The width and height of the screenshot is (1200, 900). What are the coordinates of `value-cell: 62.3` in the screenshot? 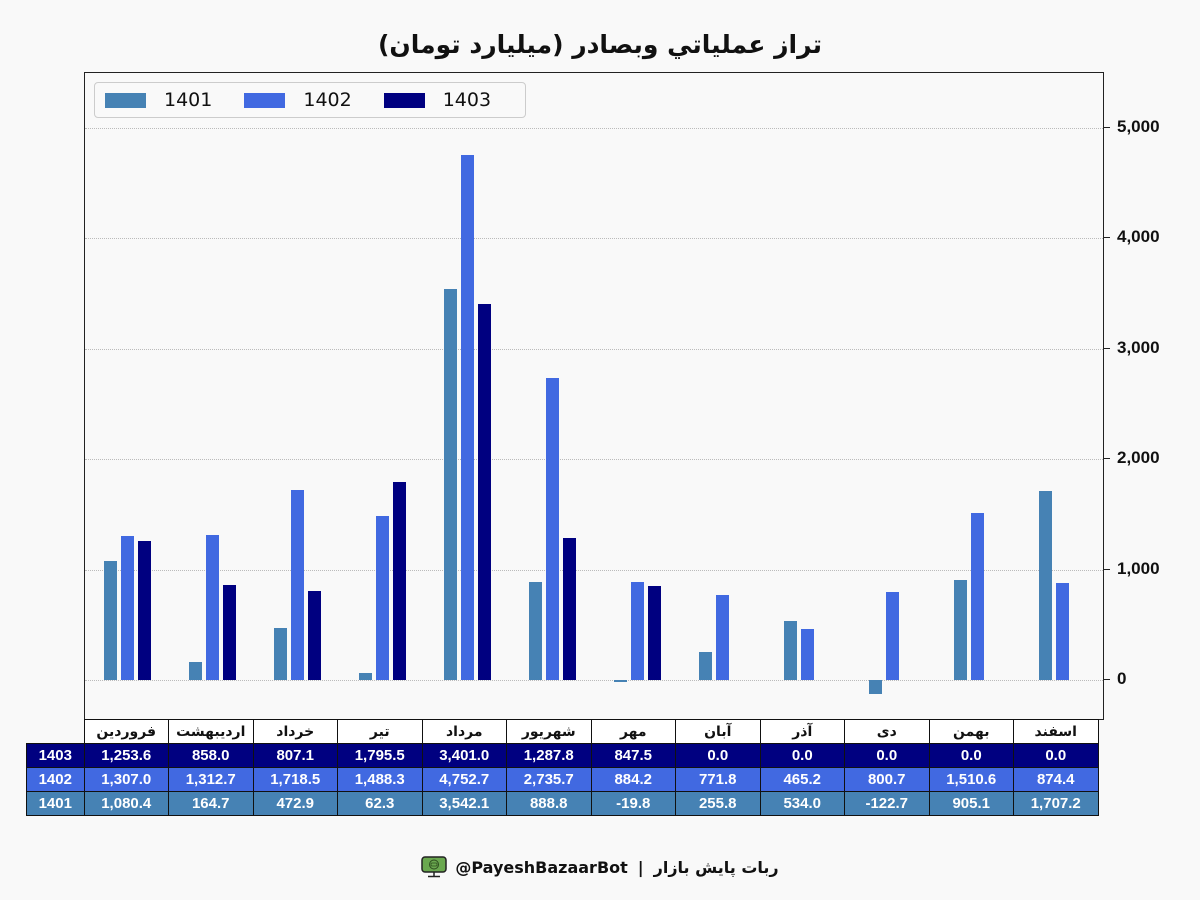 It's located at (380, 803).